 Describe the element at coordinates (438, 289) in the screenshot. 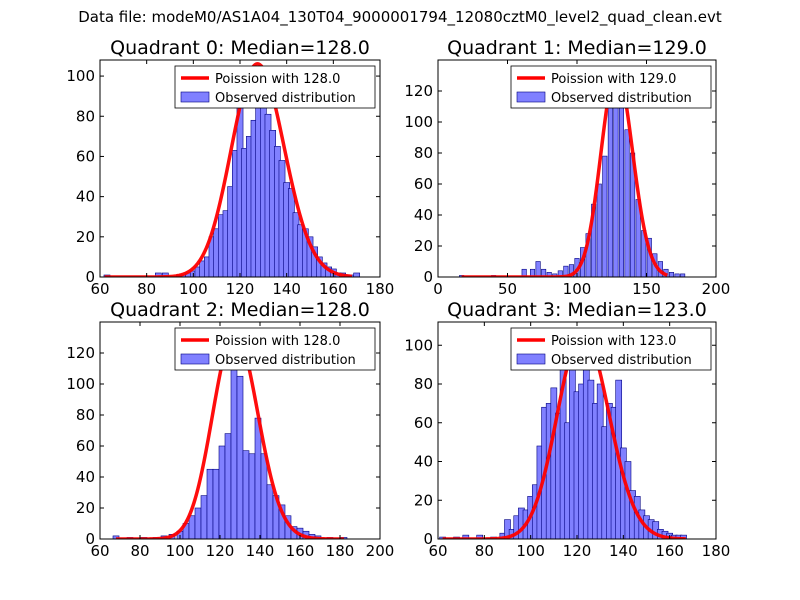

I see `x-tick-label: 0` at that location.